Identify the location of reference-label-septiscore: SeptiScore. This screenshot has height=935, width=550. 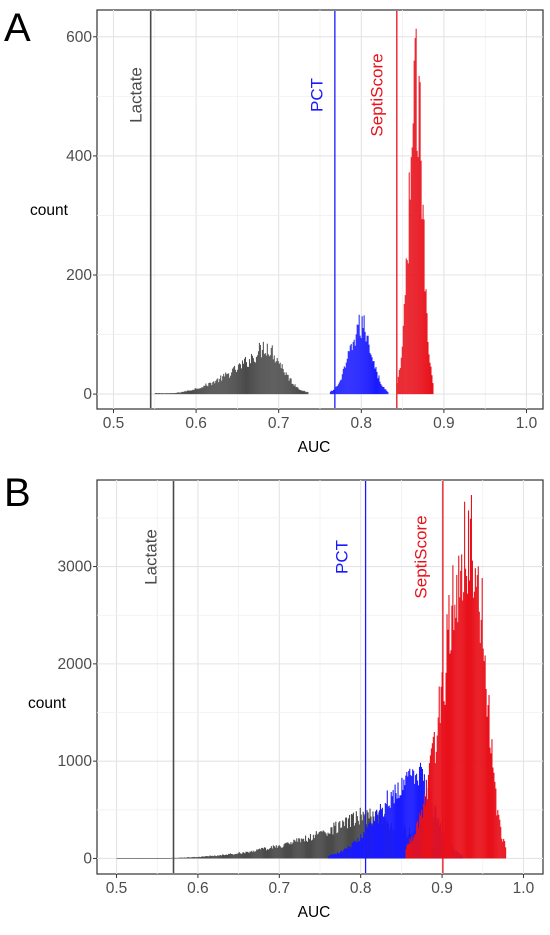
(376, 94).